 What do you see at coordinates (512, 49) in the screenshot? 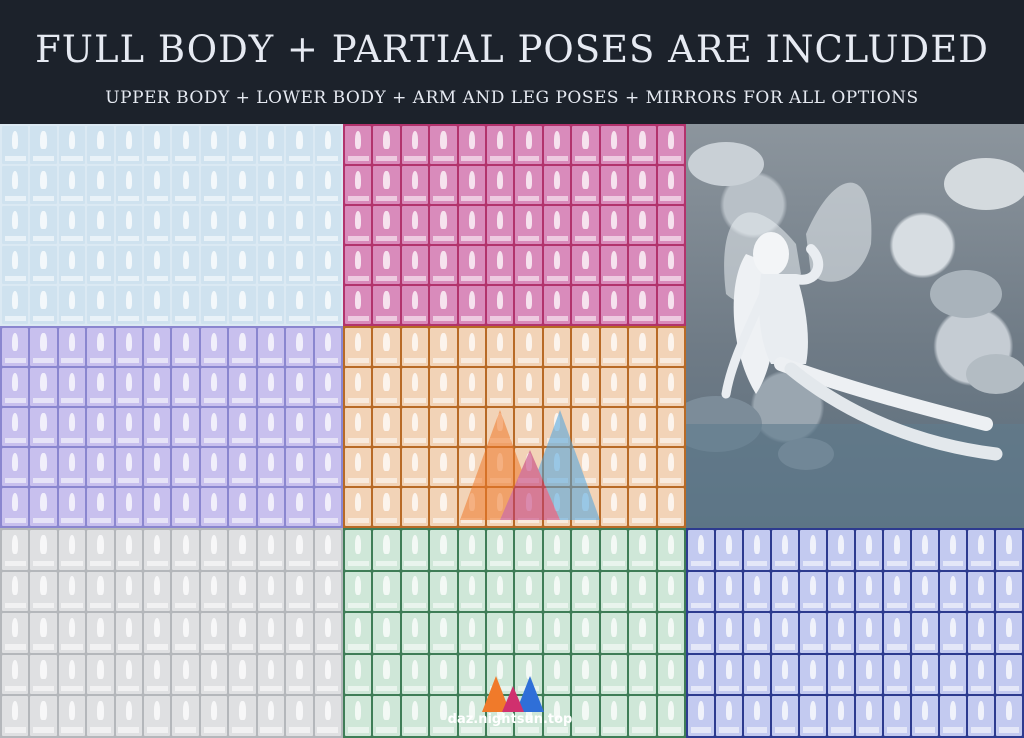
I see `page-title: FULL BODY + PARTIAL POSES ARE INCLUDED` at bounding box center [512, 49].